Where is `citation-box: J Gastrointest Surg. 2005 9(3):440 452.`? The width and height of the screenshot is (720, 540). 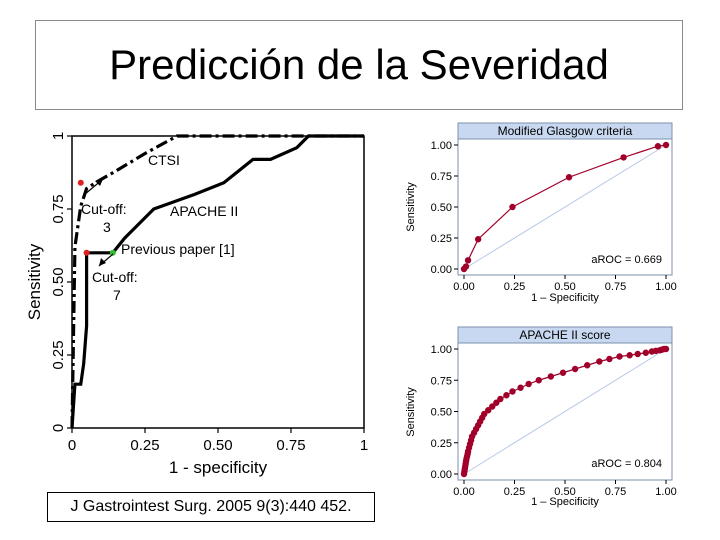 citation-box: J Gastrointest Surg. 2005 9(3):440 452. is located at coordinates (211, 507).